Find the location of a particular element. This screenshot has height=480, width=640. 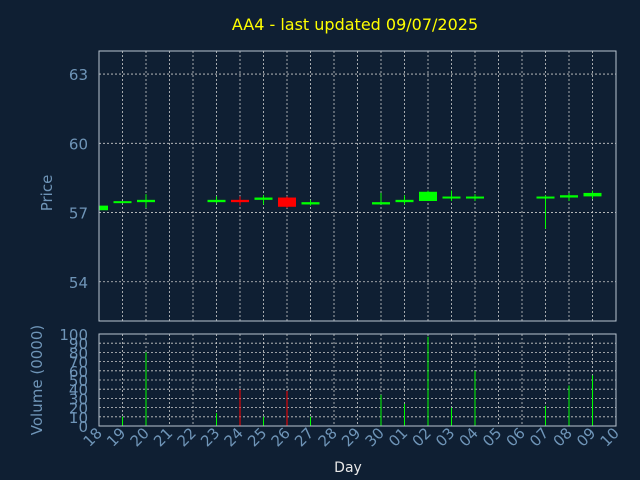

chart-title: AA4 - last updated 09/07/2025 is located at coordinates (355, 24).